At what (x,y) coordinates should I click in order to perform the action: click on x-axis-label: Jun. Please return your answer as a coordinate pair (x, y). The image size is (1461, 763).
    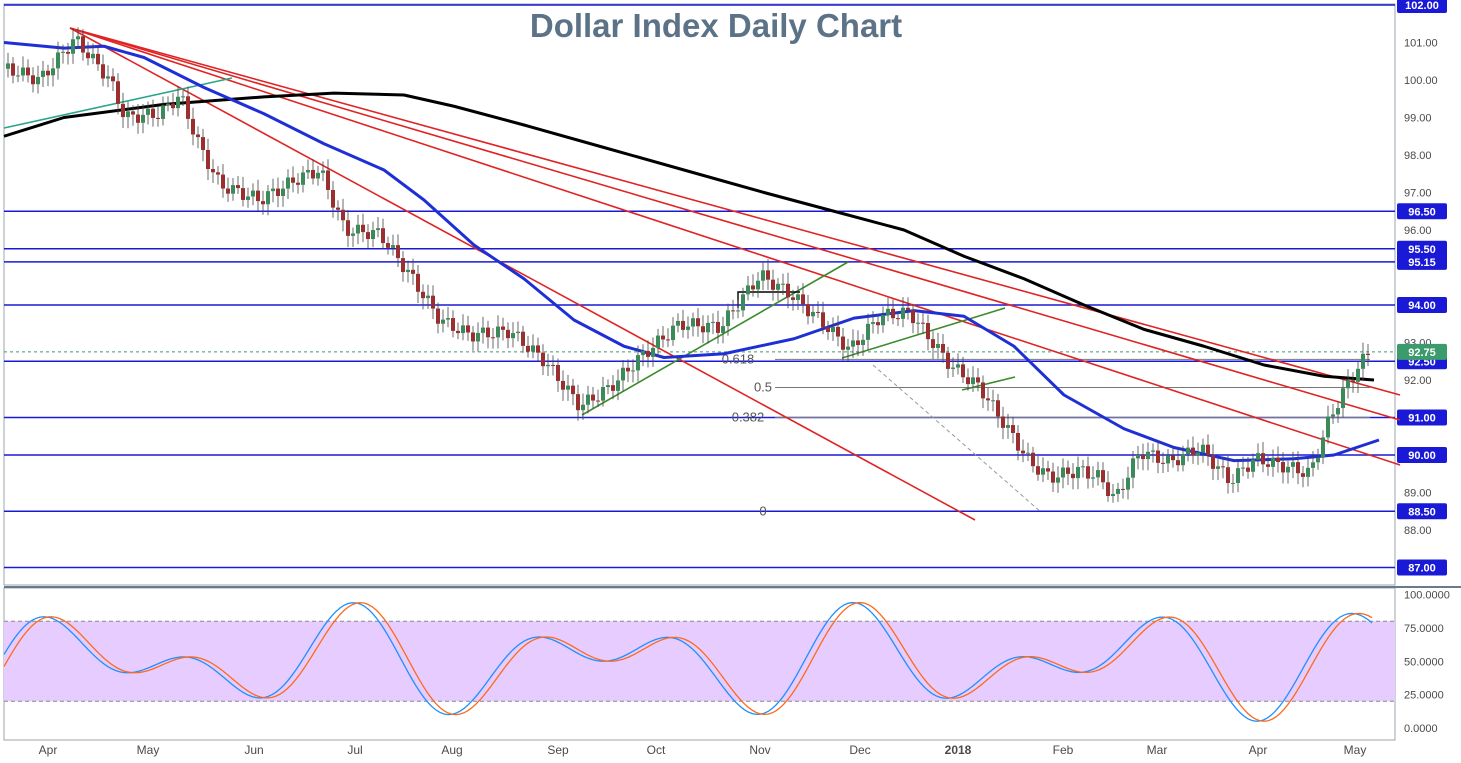
    Looking at the image, I should click on (253, 750).